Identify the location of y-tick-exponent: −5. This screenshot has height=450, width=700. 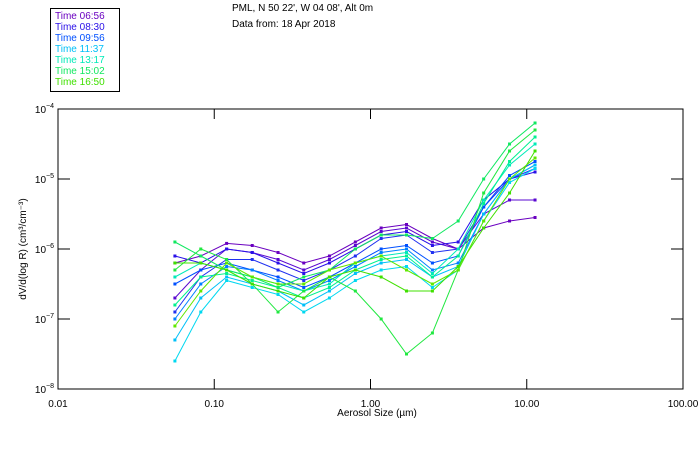
(50, 176).